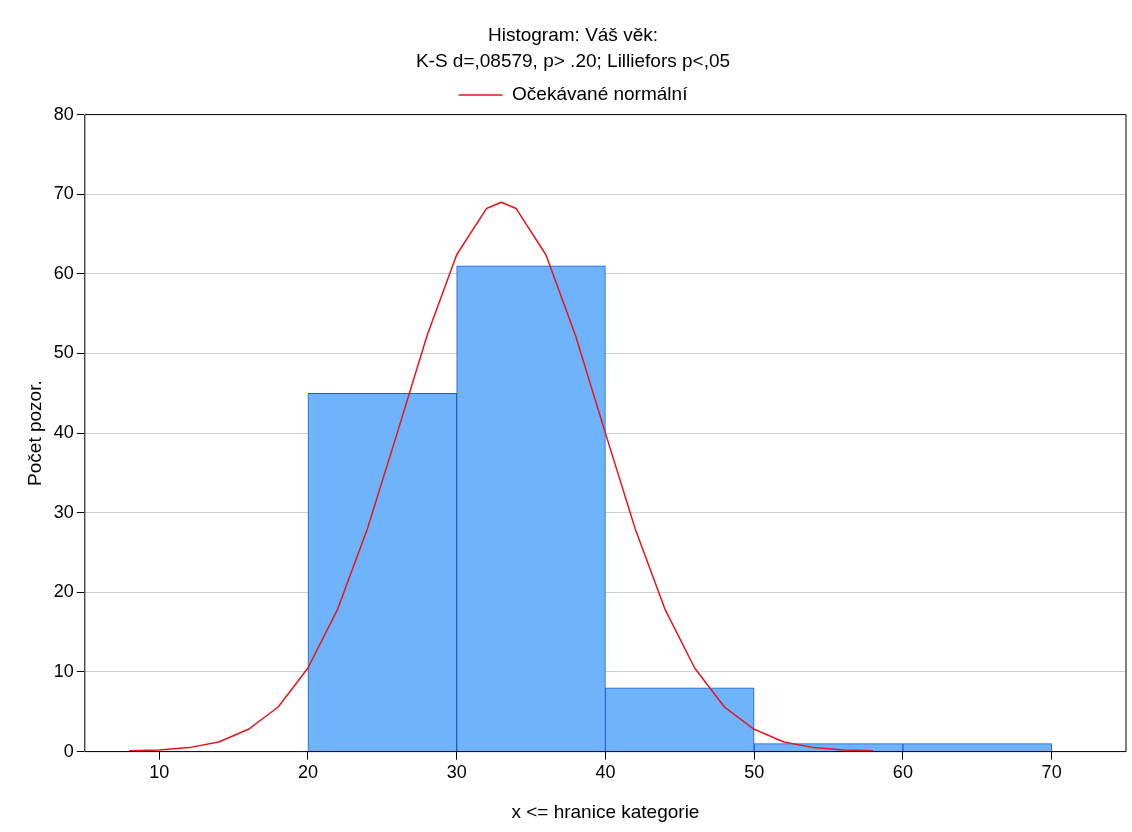 The width and height of the screenshot is (1132, 832). What do you see at coordinates (573, 34) in the screenshot?
I see `chart-title: Histogram: Váš věk:` at bounding box center [573, 34].